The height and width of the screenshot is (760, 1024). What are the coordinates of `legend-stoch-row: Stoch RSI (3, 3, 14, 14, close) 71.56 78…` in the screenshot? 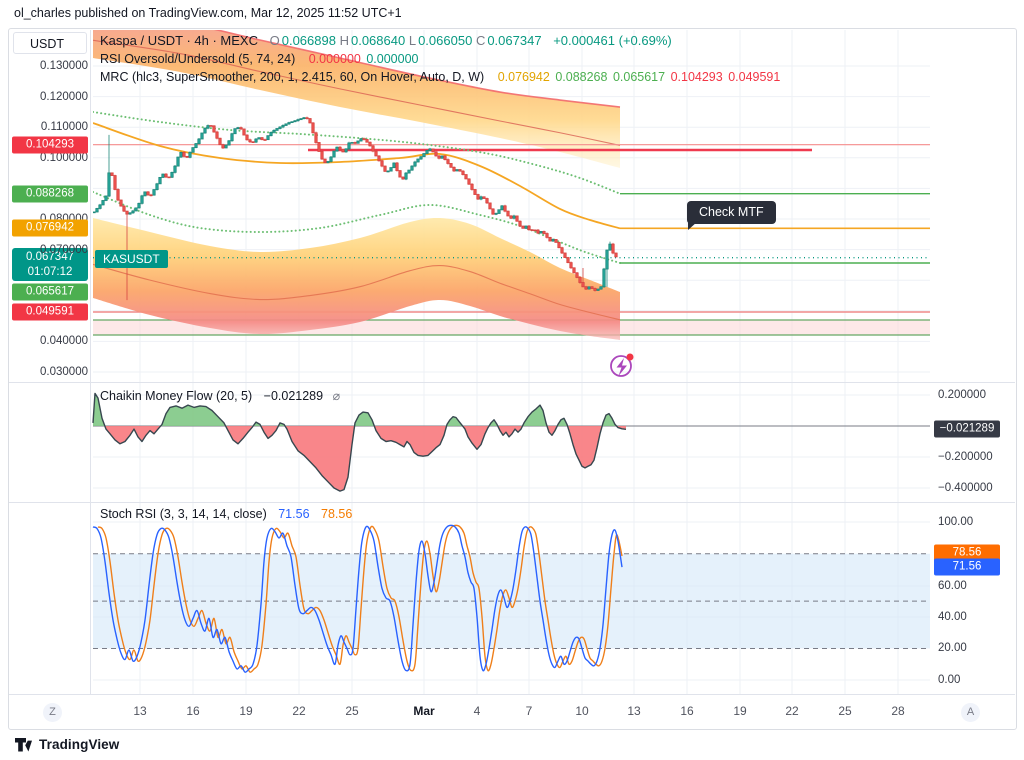 It's located at (226, 514).